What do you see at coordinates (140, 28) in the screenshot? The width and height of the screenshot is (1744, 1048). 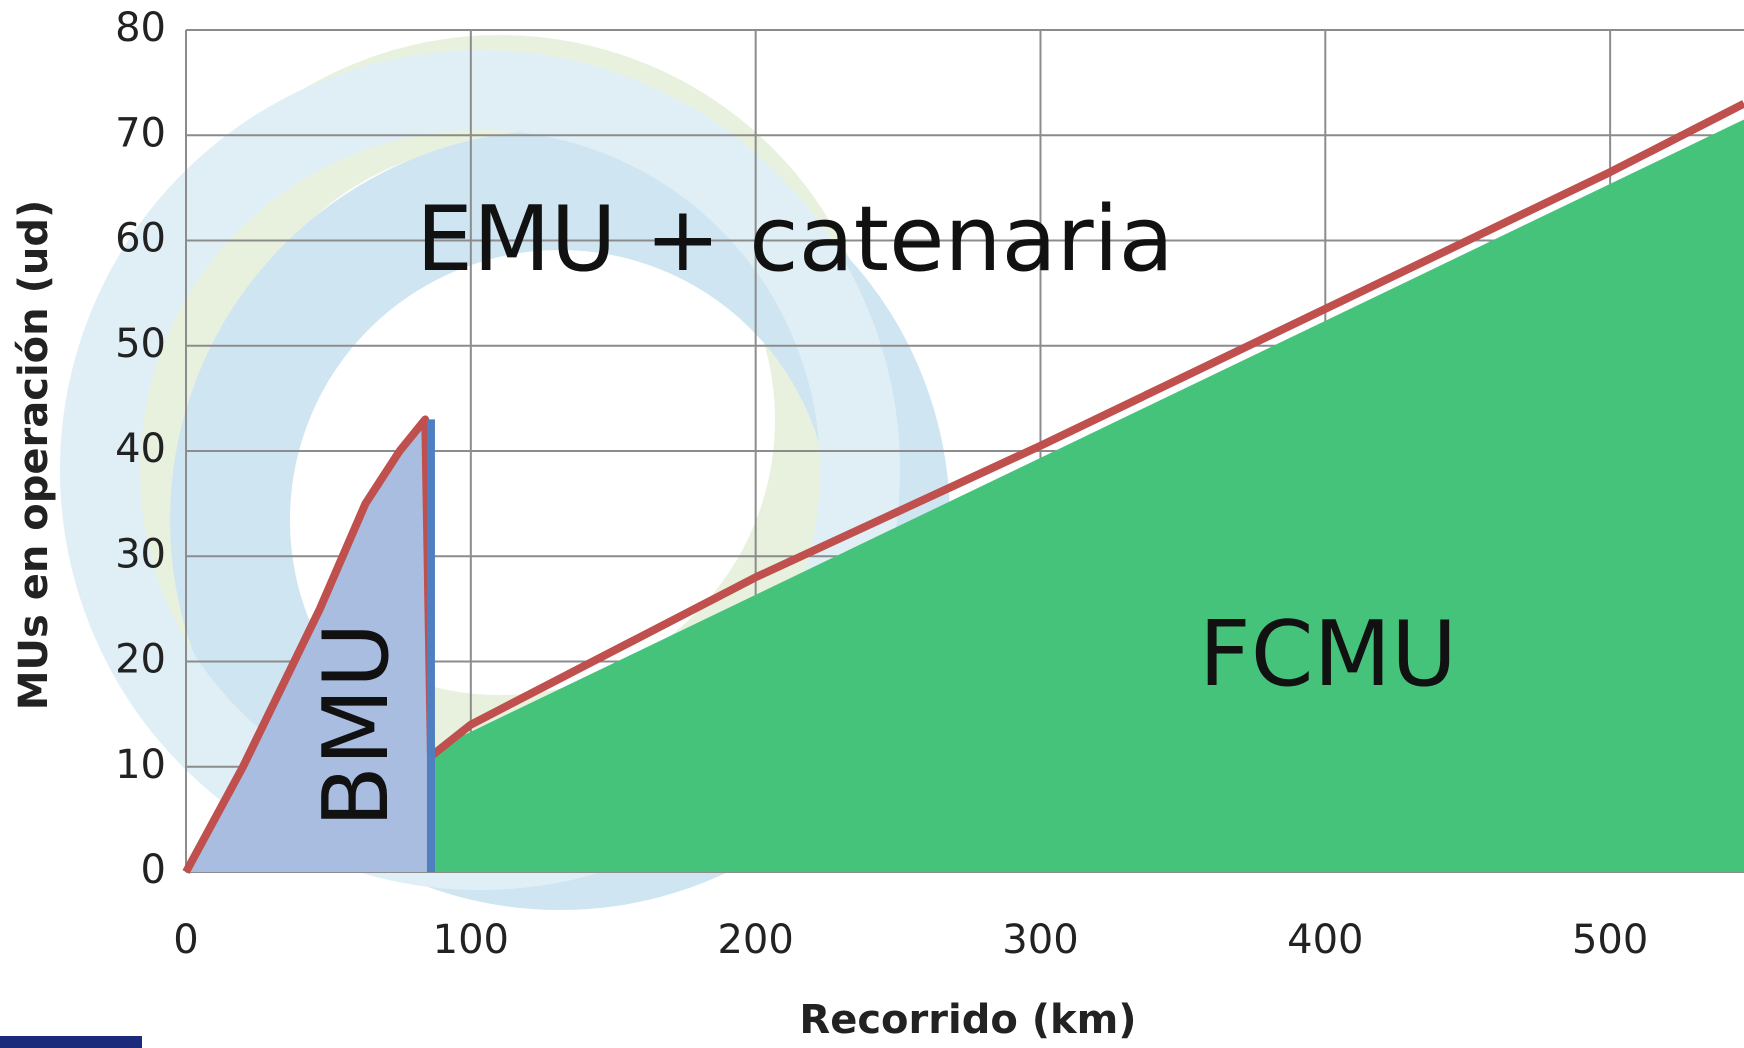 I see `y-tick-label: 80` at bounding box center [140, 28].